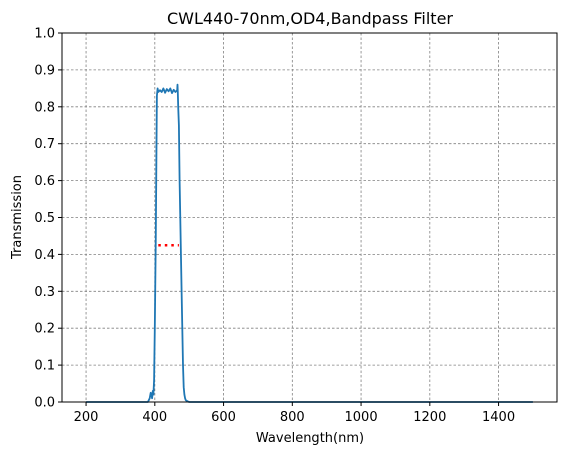 This screenshot has width=567, height=455. Describe the element at coordinates (44, 403) in the screenshot. I see `y-tick-label: 0.0` at that location.